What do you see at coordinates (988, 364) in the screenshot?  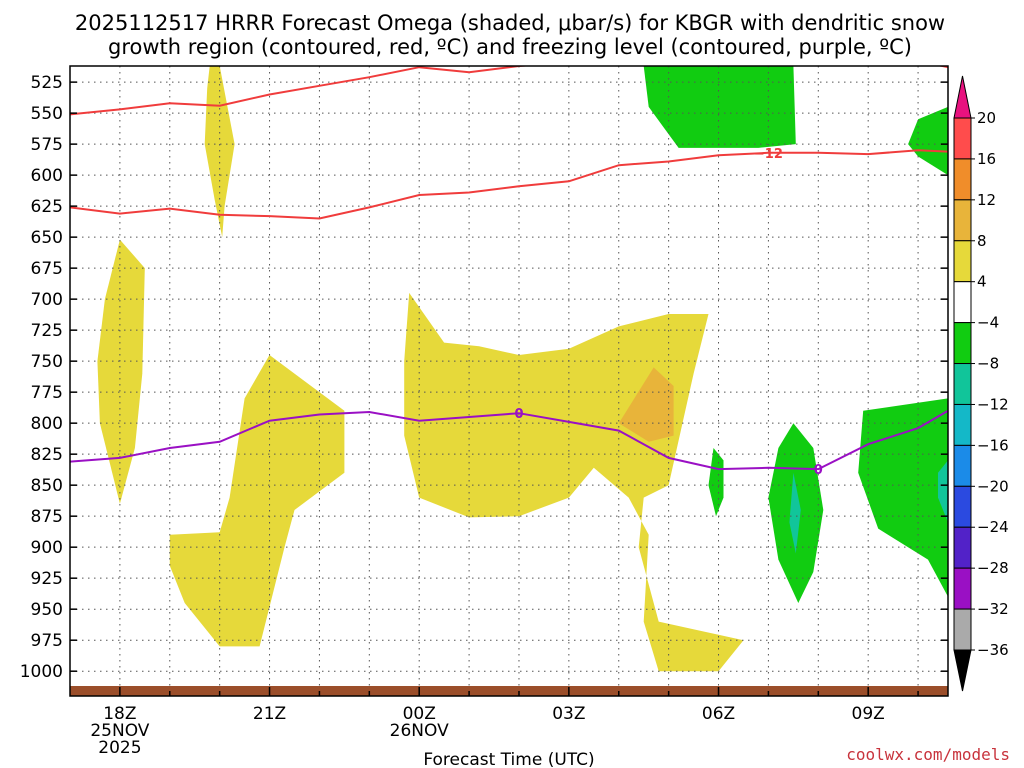 I see `colorbar-label: −8` at bounding box center [988, 364].